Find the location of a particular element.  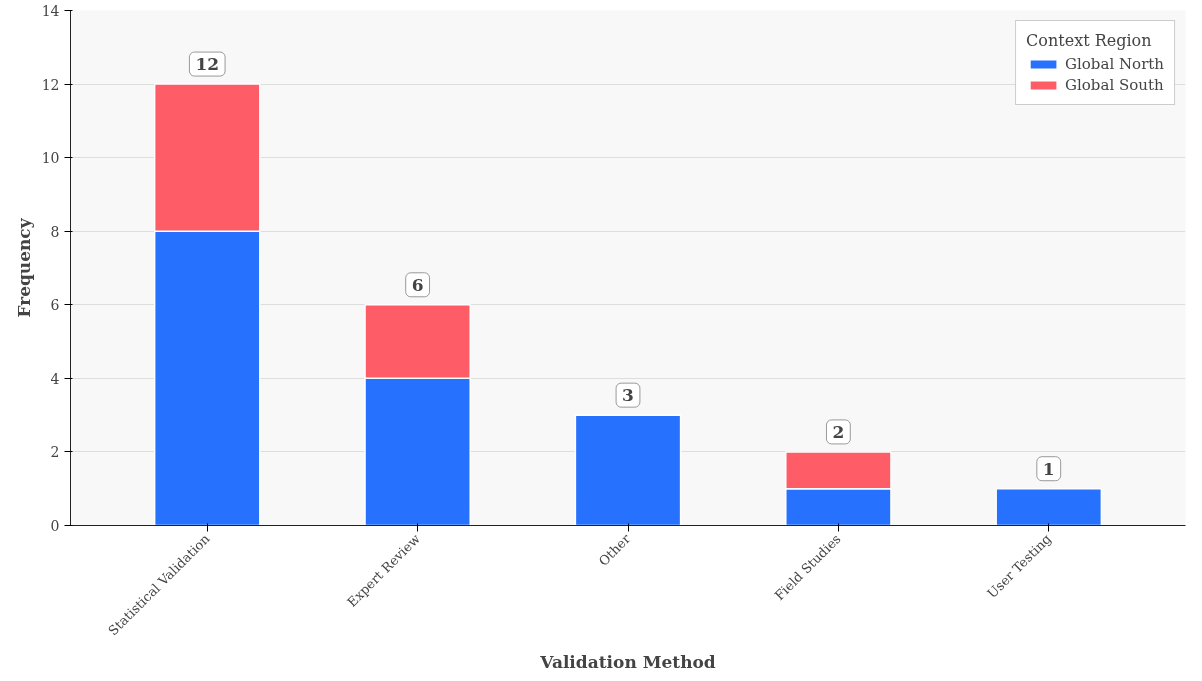

legend-label: Global South is located at coordinates (1114, 85).